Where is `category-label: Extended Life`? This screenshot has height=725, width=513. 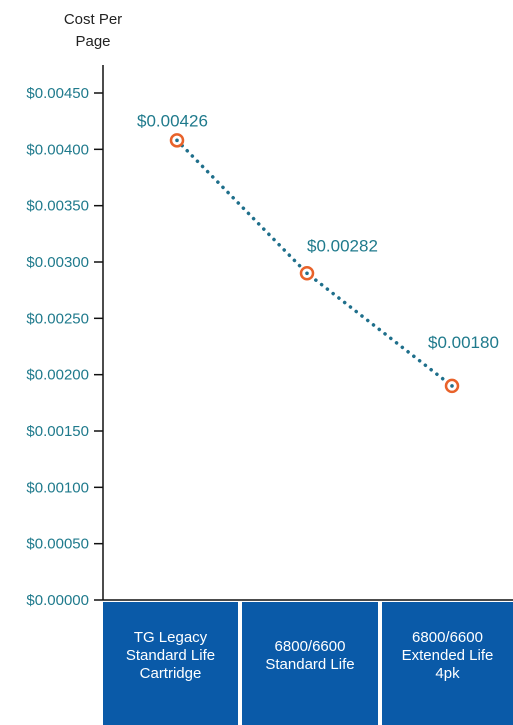
category-label: Extended Life is located at coordinates (448, 655).